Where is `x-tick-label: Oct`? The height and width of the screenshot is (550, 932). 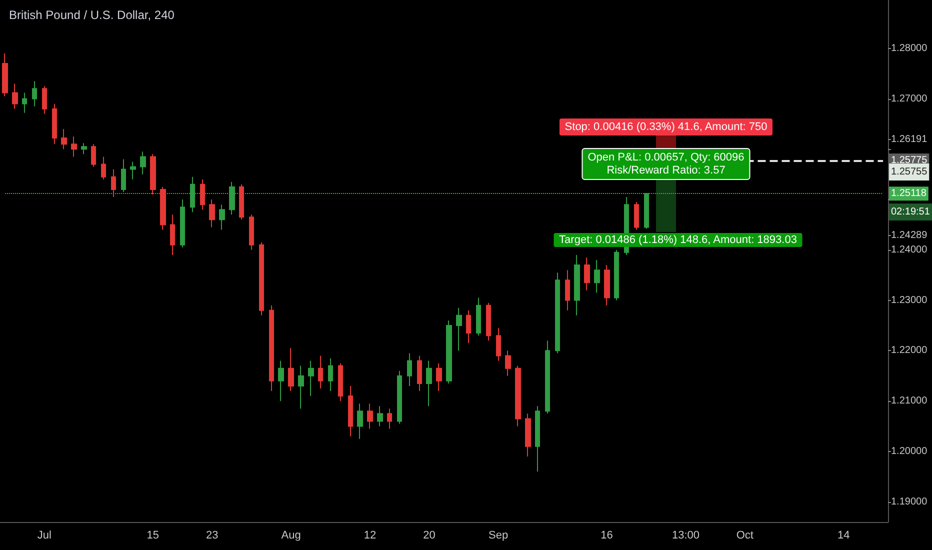 x-tick-label: Oct is located at coordinates (745, 536).